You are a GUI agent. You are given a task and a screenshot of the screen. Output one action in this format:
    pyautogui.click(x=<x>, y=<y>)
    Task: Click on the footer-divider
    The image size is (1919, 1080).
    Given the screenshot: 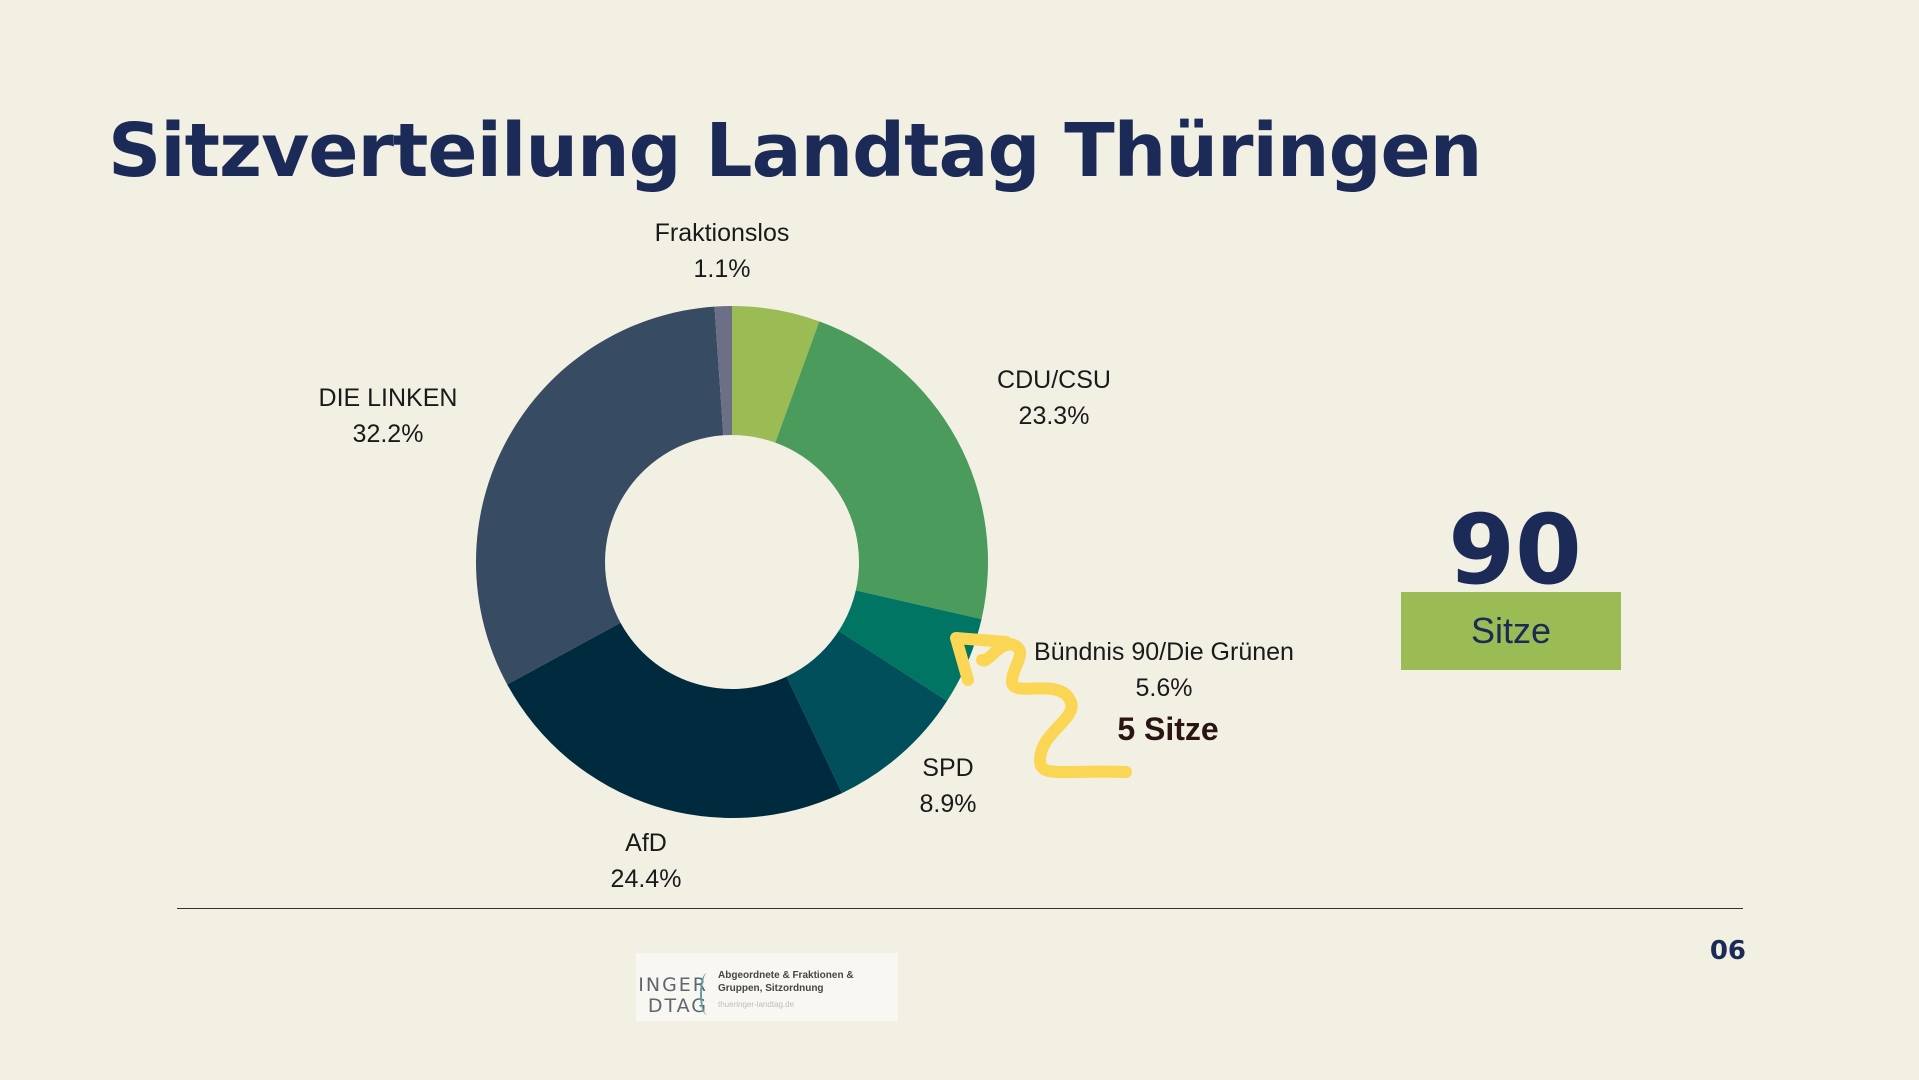 What is the action you would take?
    pyautogui.click(x=960, y=908)
    